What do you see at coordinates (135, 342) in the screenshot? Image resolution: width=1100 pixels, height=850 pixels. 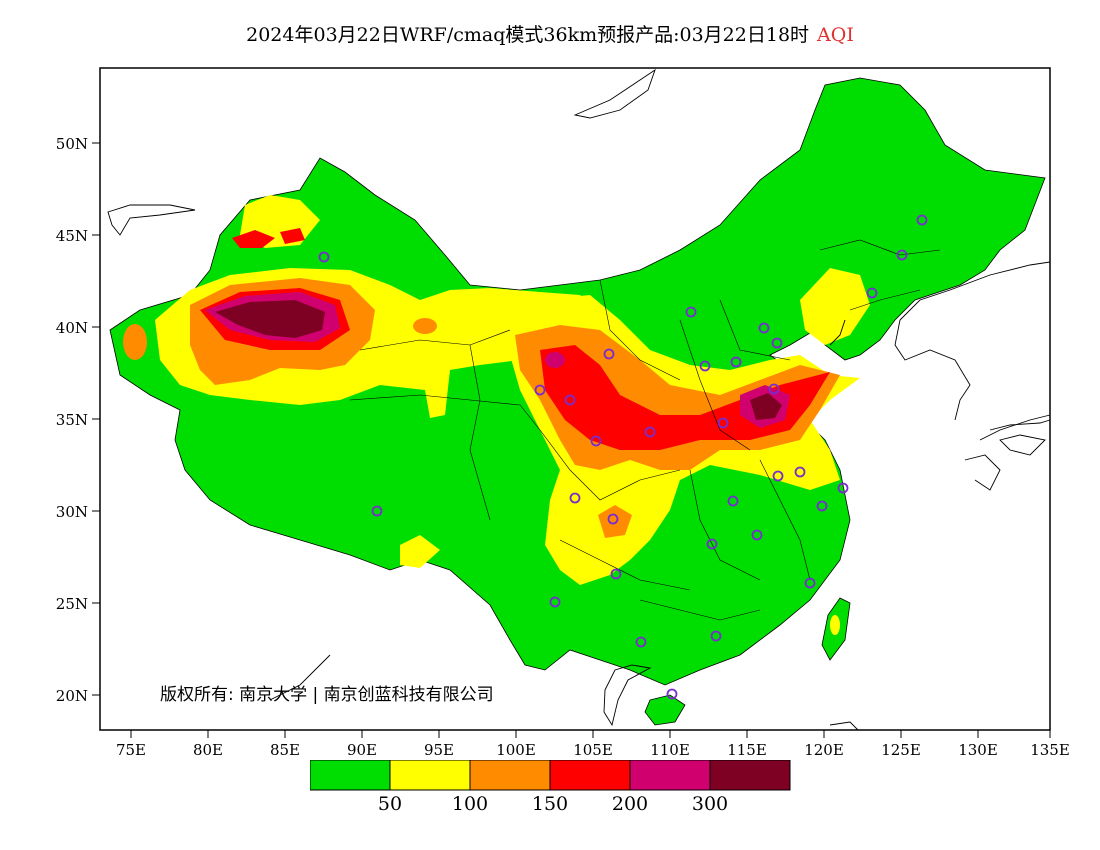 I see `aqi-region-orange-west` at bounding box center [135, 342].